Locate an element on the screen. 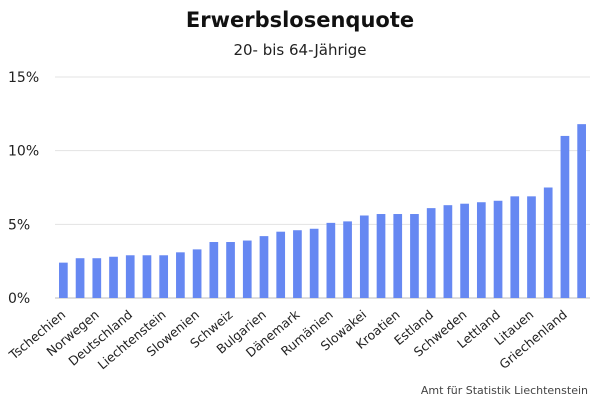 The image size is (600, 400). y-tick-label: 5% is located at coordinates (19, 225).